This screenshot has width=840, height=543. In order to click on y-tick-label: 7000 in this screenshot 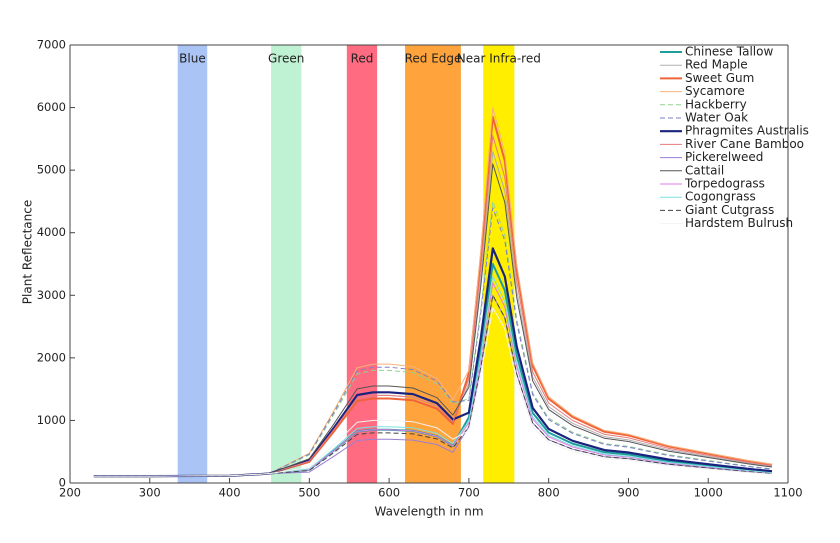, I will do `click(51, 45)`.